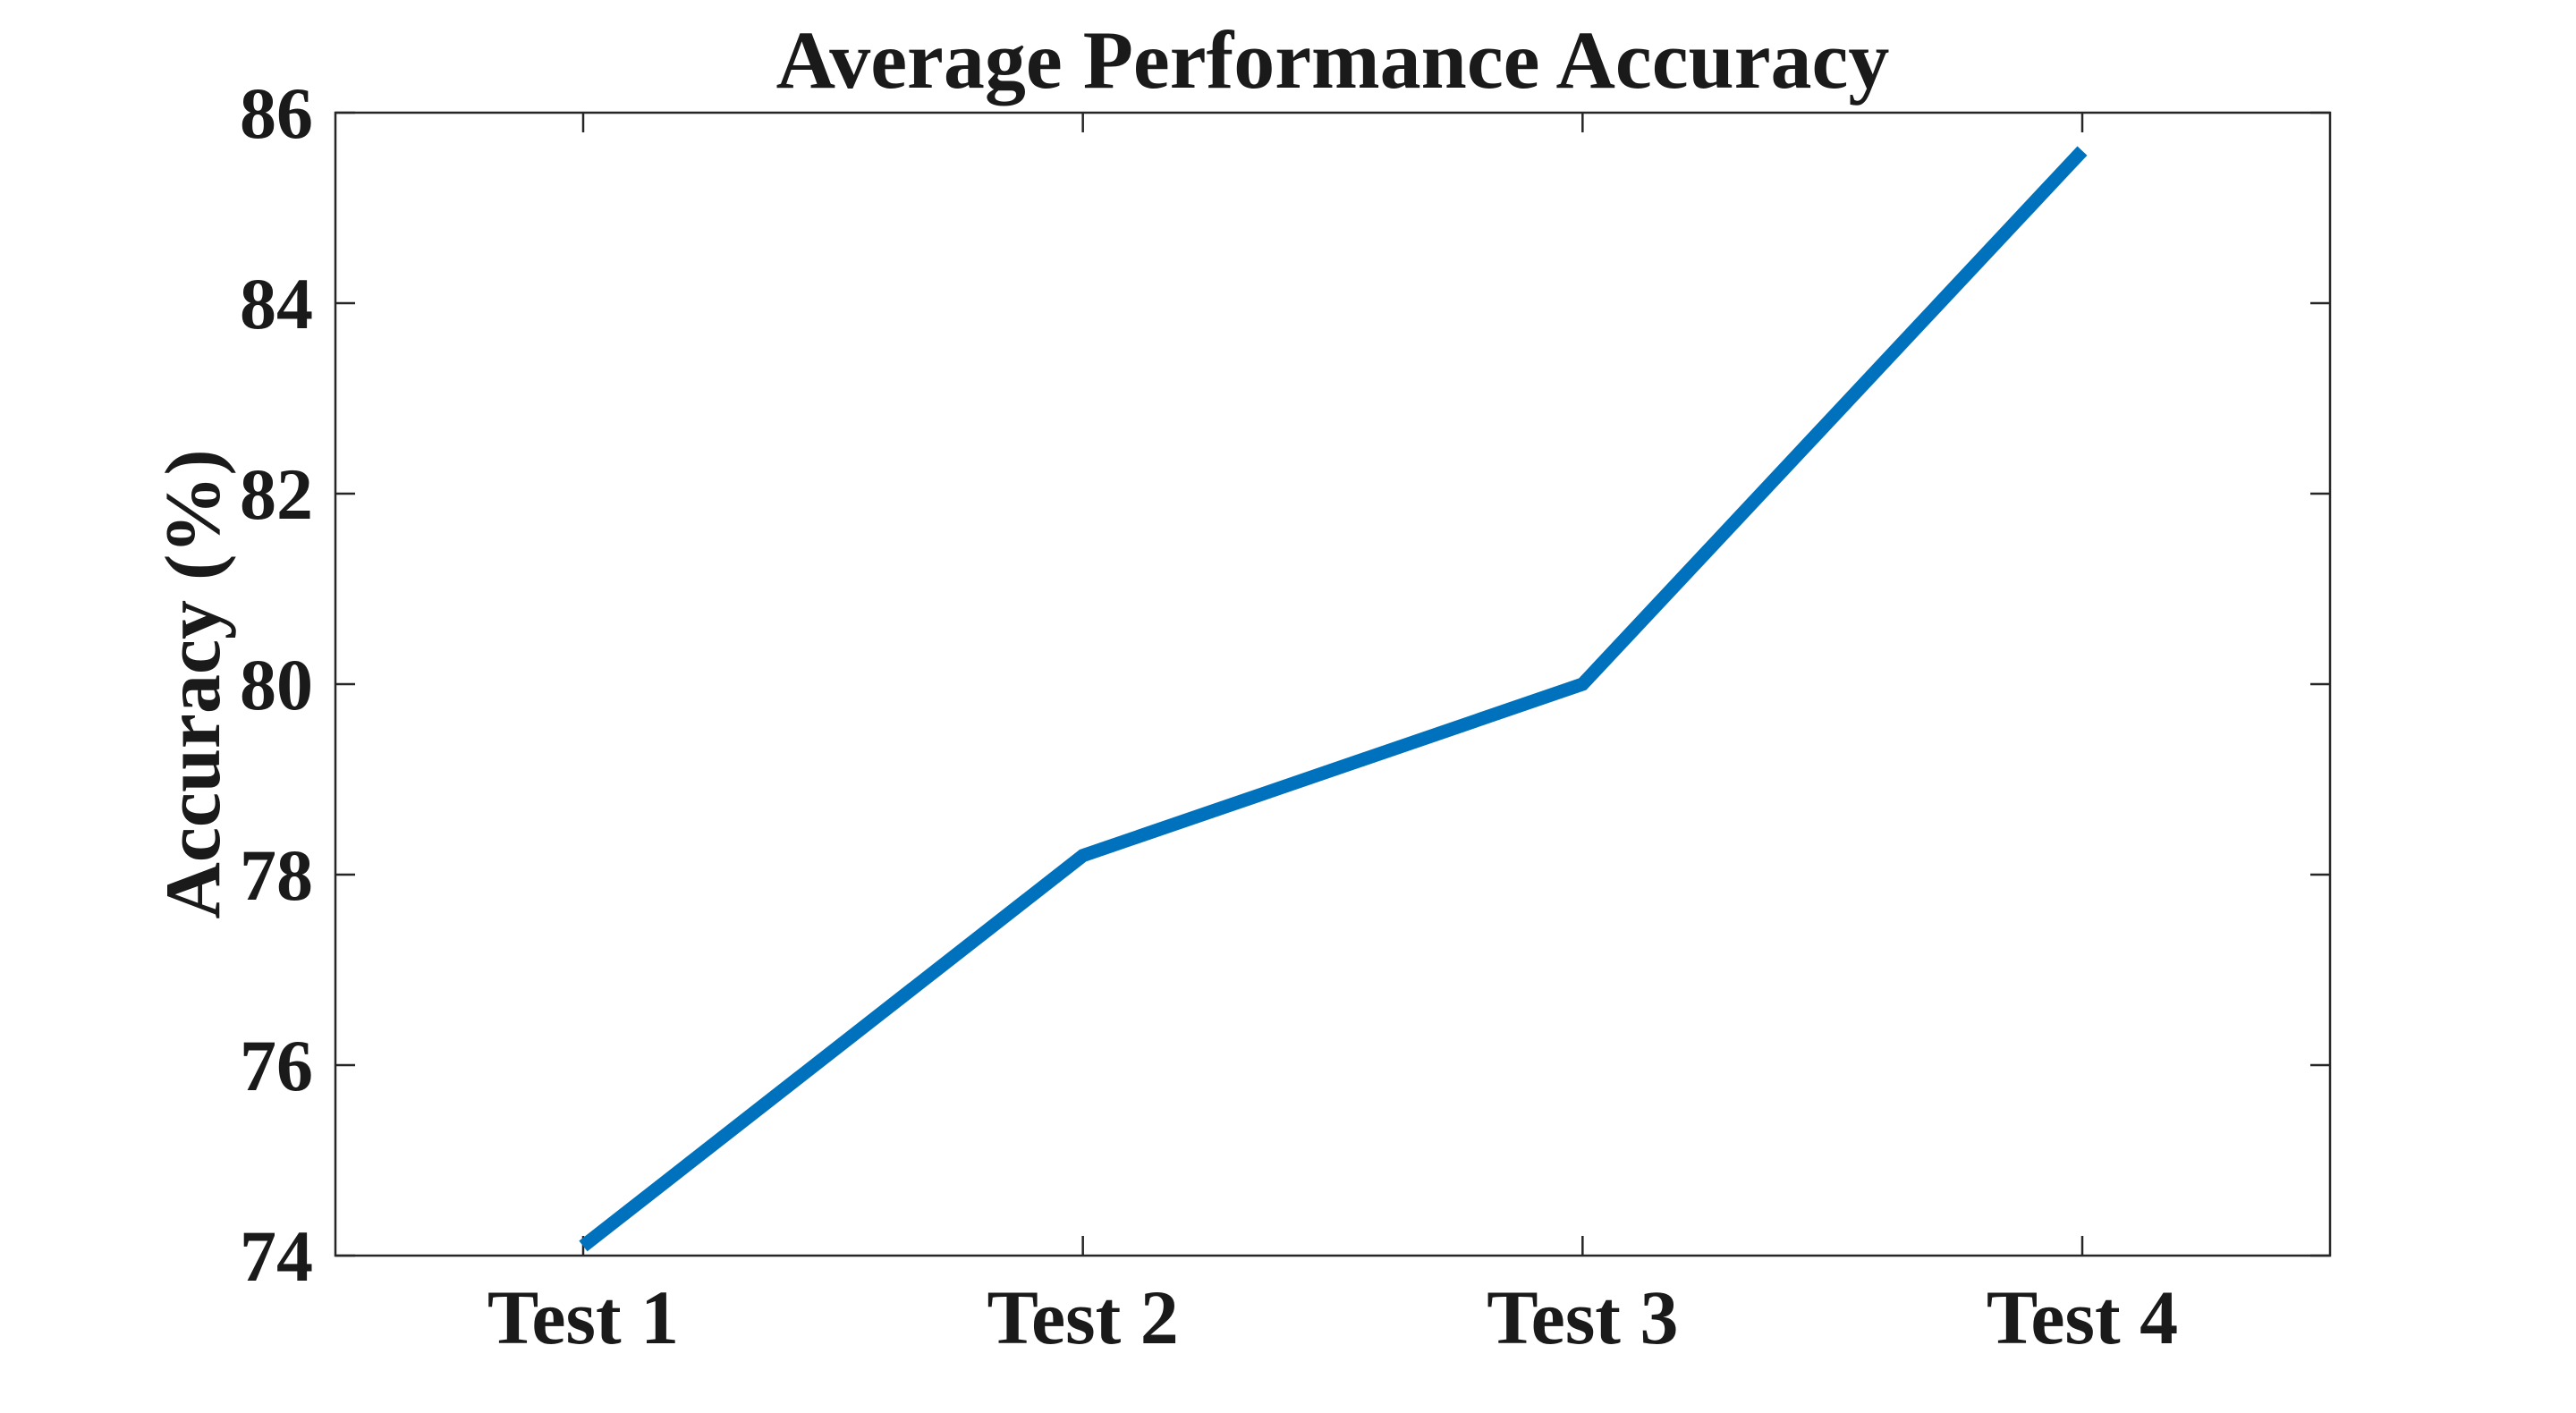  I want to click on x-tick-label: Test 2, so click(1083, 1317).